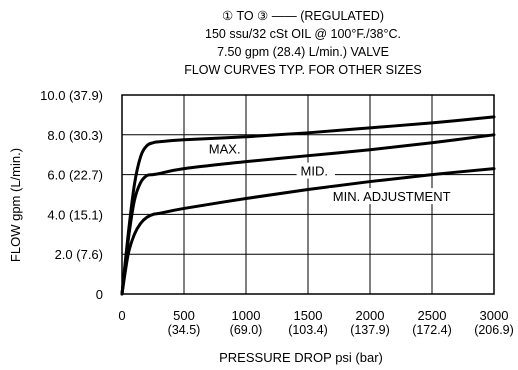  What do you see at coordinates (79, 254) in the screenshot?
I see `y-tick-label-1: 2.0 (7.6)` at bounding box center [79, 254].